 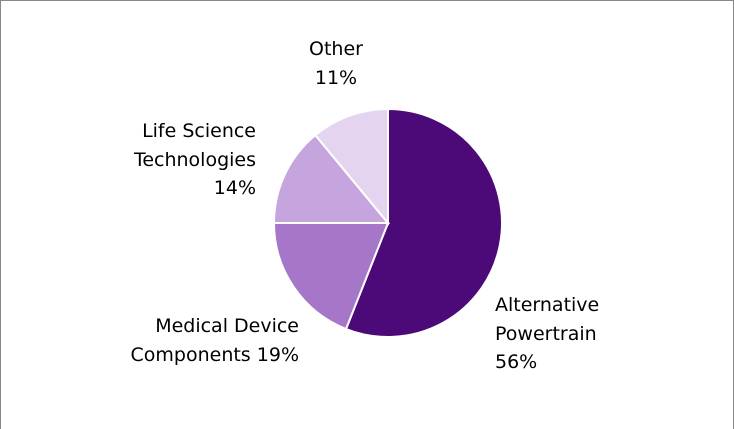 What do you see at coordinates (336, 77) in the screenshot?
I see `value-label: 11%` at bounding box center [336, 77].